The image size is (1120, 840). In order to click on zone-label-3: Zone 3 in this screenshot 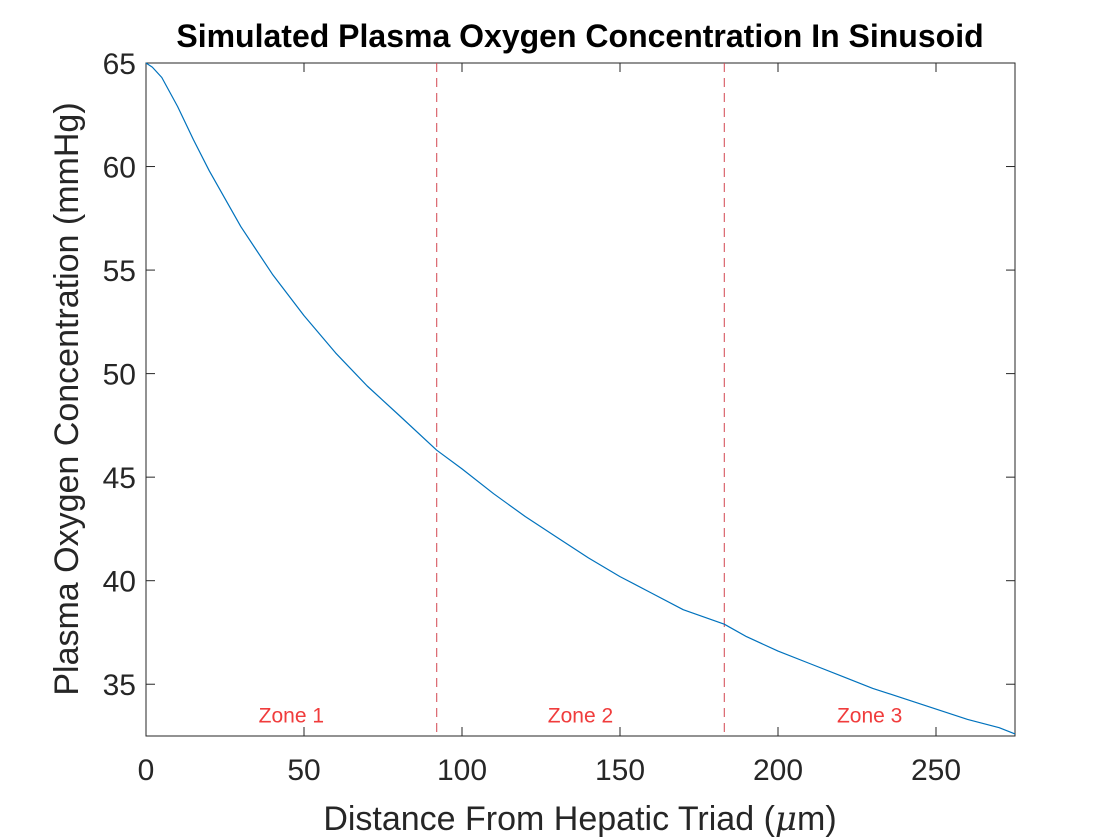, I will do `click(869, 715)`.